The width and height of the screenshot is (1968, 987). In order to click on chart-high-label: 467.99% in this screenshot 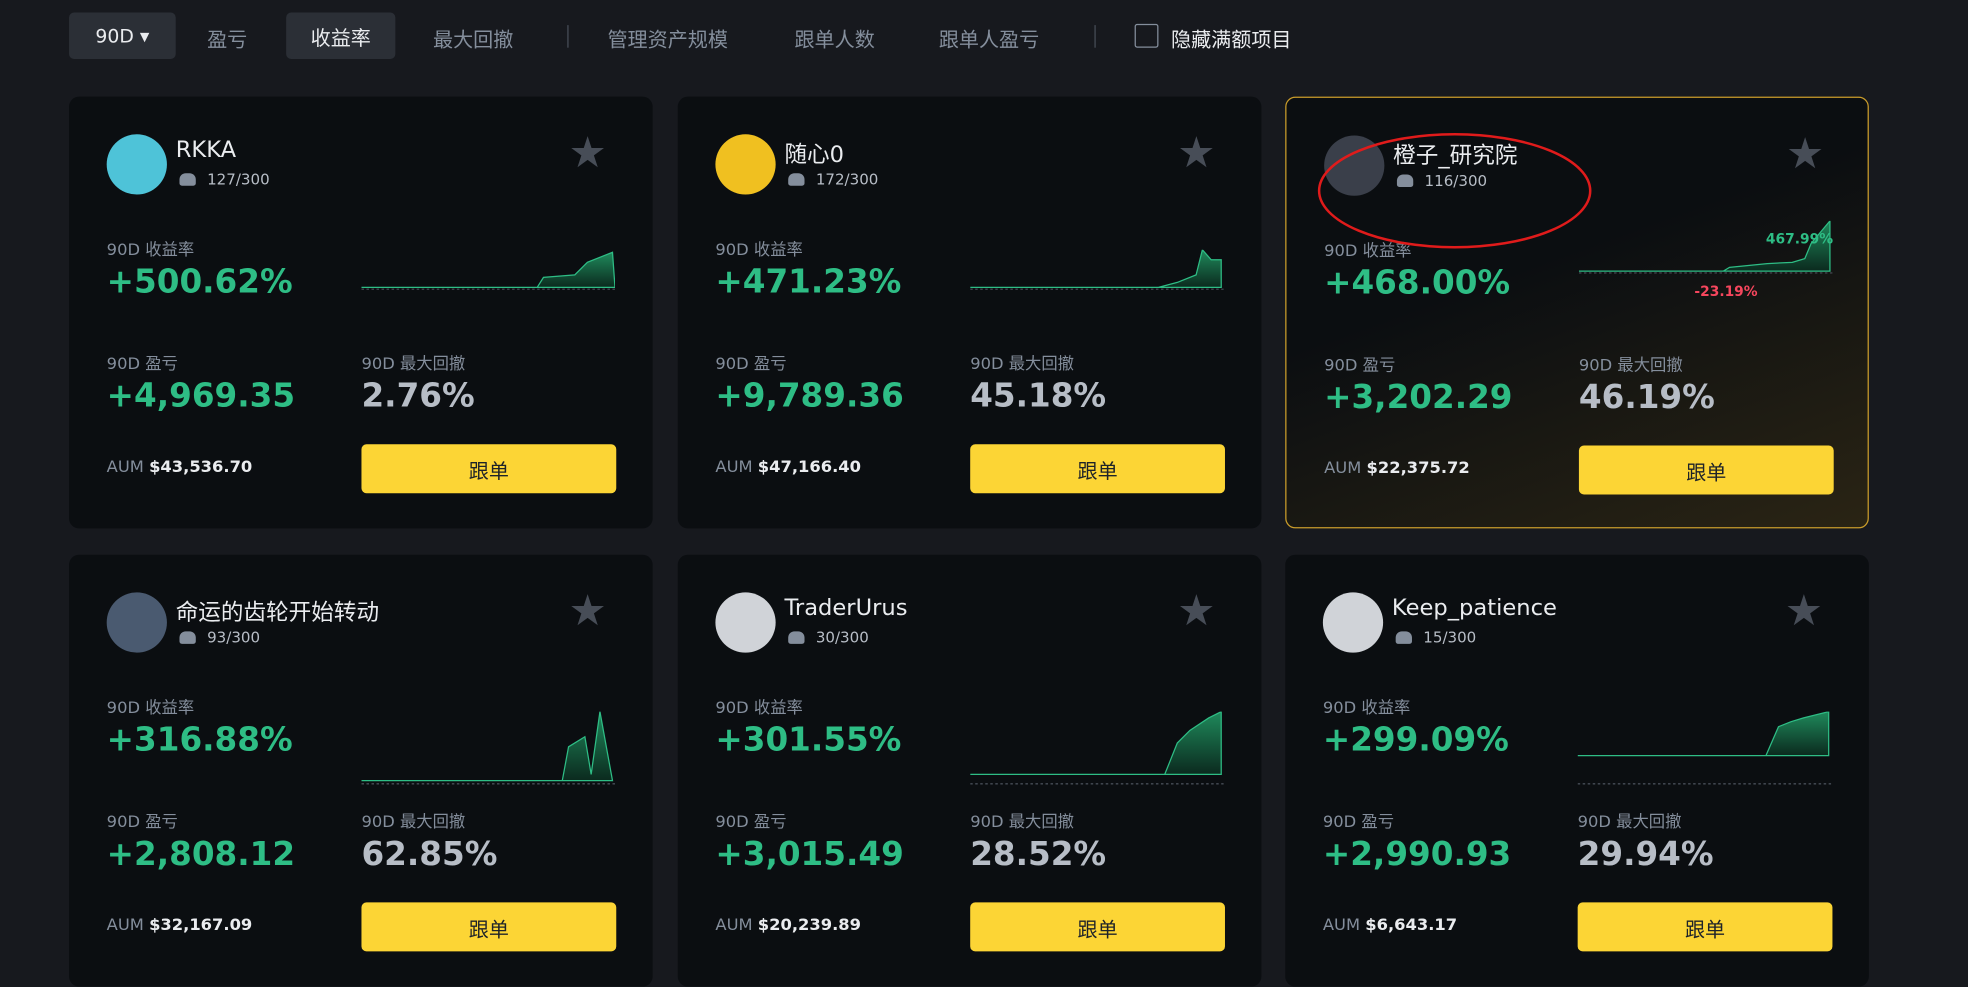, I will do `click(1799, 239)`.